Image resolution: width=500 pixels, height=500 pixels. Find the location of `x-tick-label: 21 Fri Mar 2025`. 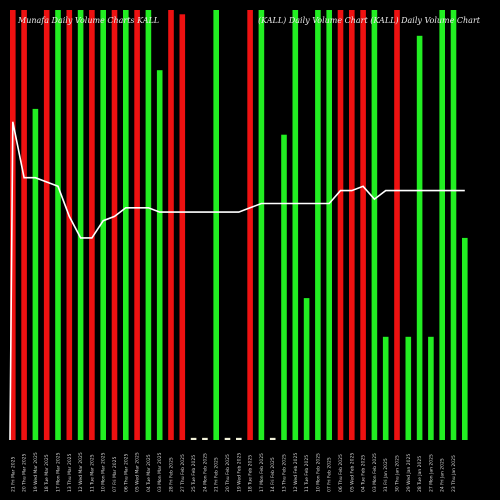

x-tick-label: 21 Fri Mar 2025 is located at coordinates (13, 474).